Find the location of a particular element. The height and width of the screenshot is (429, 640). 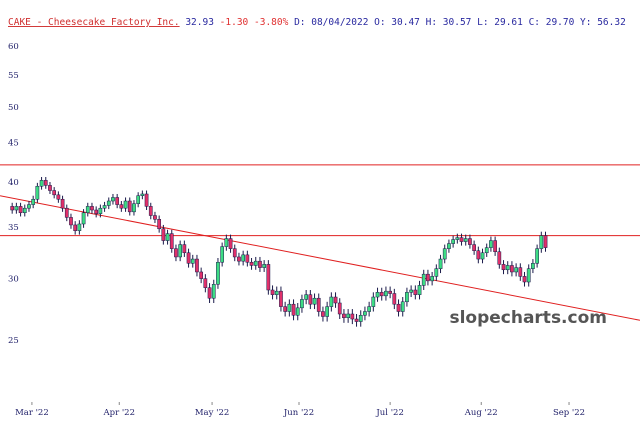

price: 32.93 is located at coordinates (199, 22).